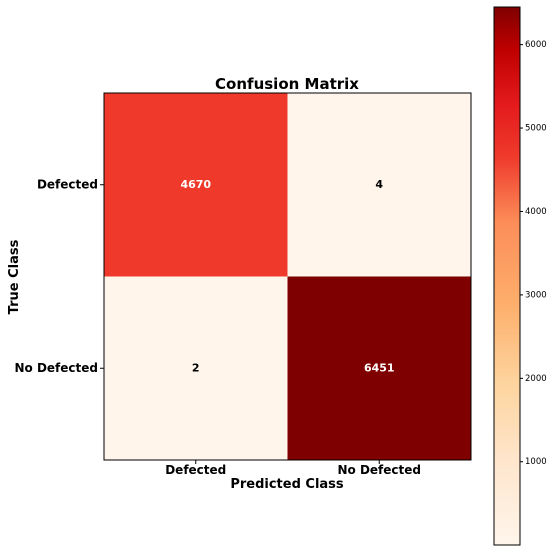 This screenshot has width=550, height=553. What do you see at coordinates (287, 484) in the screenshot?
I see `x-axis-label: Predicted Class` at bounding box center [287, 484].